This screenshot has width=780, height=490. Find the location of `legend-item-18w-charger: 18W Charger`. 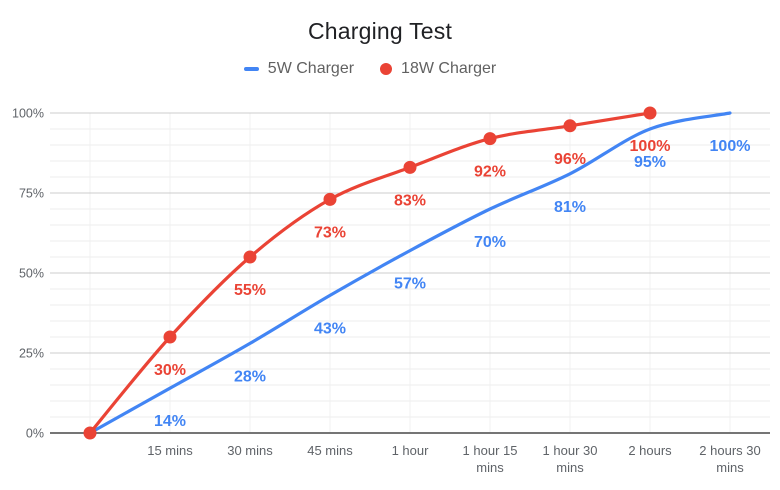

legend-item-18w-charger: 18W Charger is located at coordinates (438, 69).